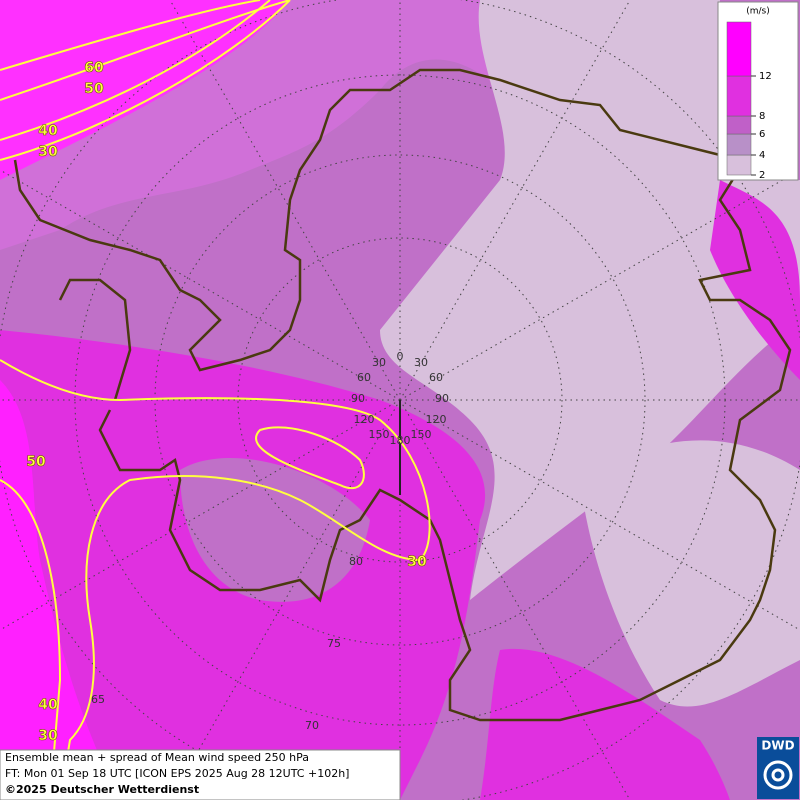  I want to click on latitude-label: 80, so click(356, 561).